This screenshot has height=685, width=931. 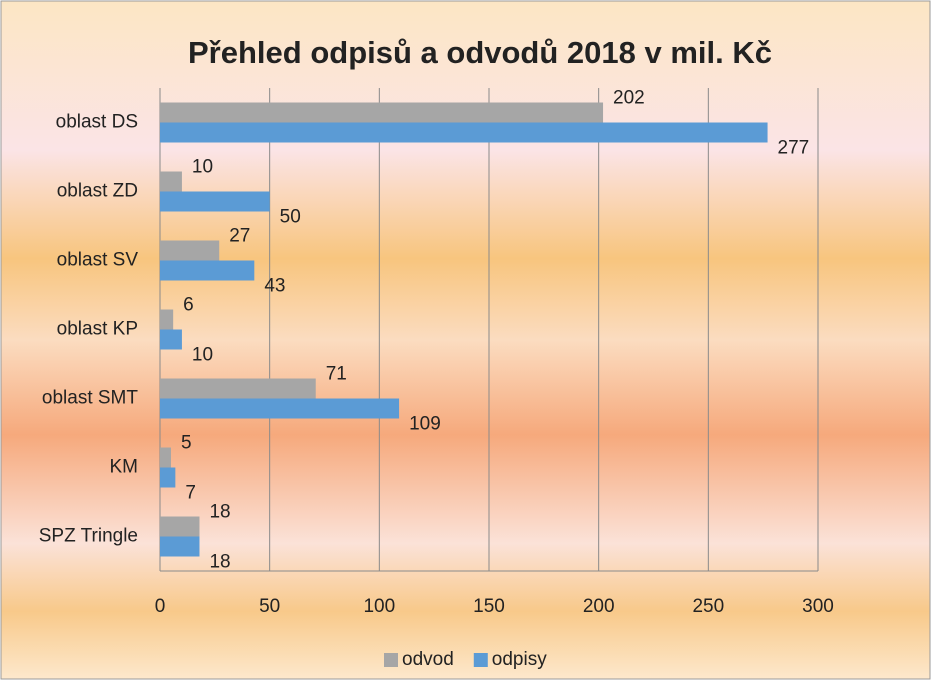 I want to click on data-label: 71, so click(x=336, y=374).